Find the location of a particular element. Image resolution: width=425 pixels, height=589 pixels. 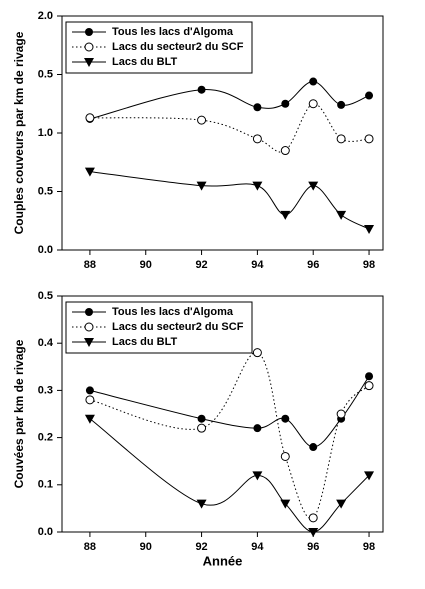

y-tick-label: 0.3 is located at coordinates (45, 390).